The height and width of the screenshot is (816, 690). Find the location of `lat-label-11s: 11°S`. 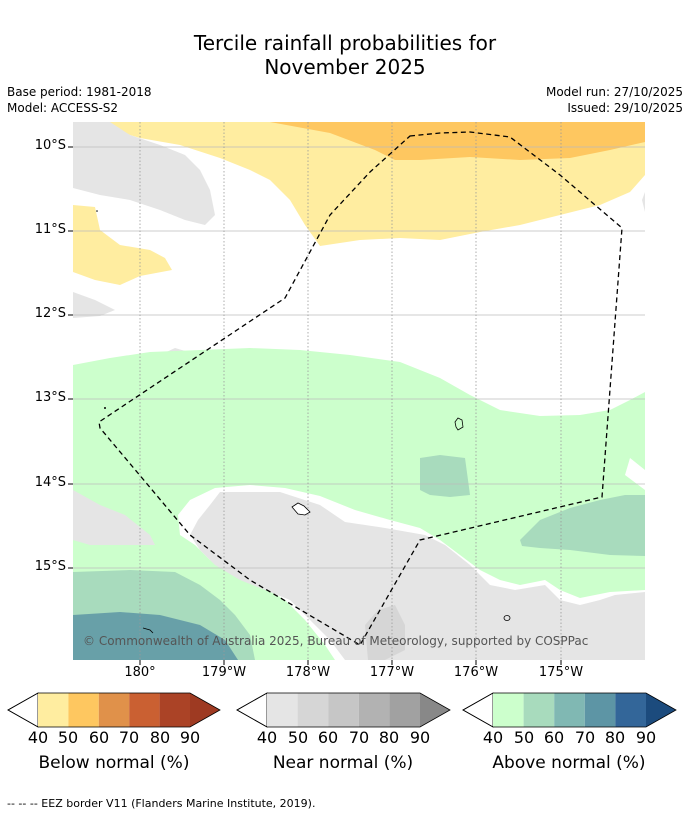

lat-label-11s: 11°S is located at coordinates (50, 229).